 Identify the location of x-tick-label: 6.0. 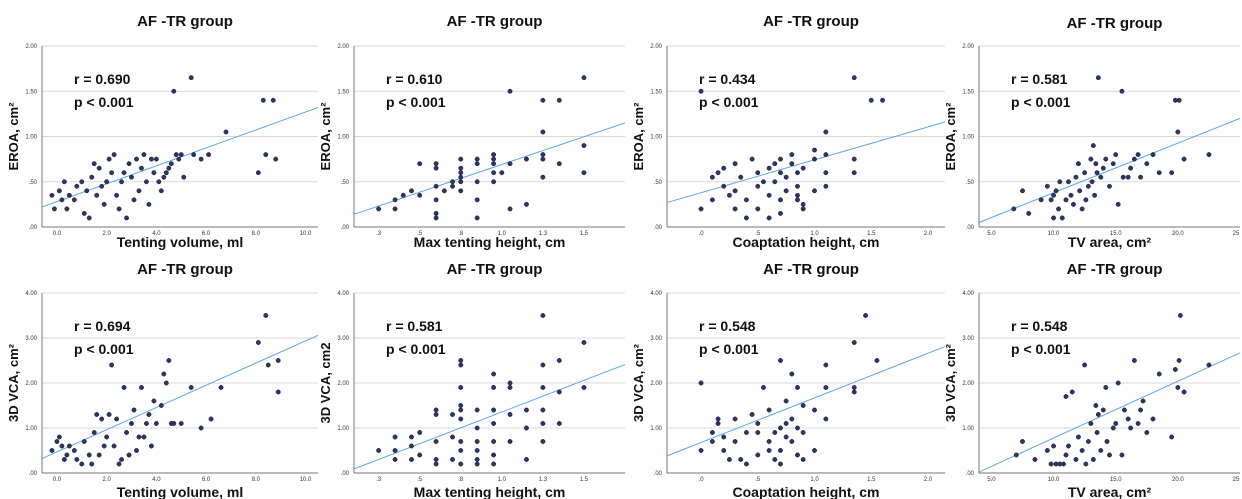
(206, 234).